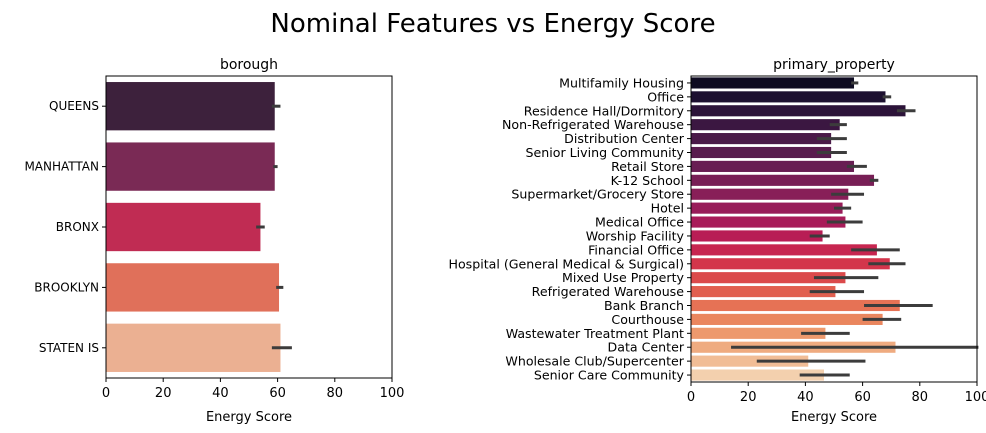 This screenshot has height=433, width=986. I want to click on primary-property-bar-courthouse, so click(787, 319).